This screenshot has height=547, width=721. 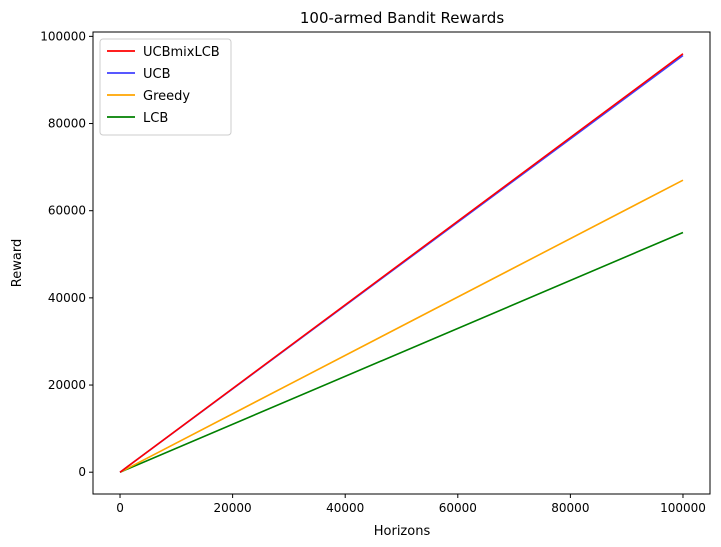 I want to click on x-tick-label: 60000, so click(x=458, y=508).